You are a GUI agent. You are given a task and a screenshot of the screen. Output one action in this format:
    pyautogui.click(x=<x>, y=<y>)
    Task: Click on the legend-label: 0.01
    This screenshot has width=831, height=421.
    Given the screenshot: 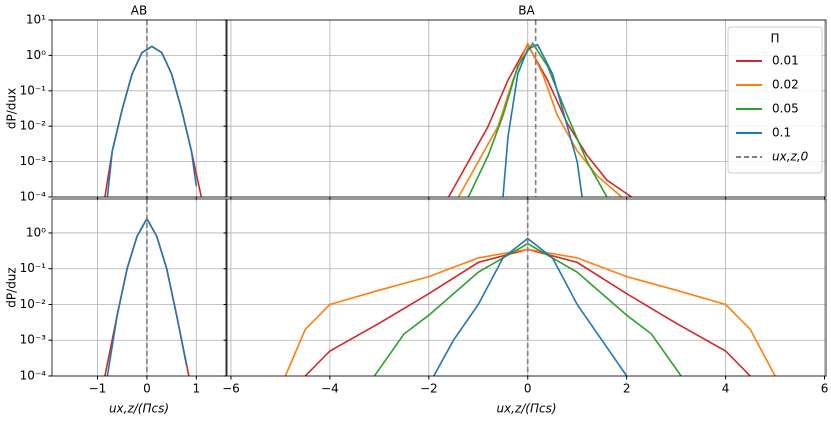 What is the action you would take?
    pyautogui.click(x=785, y=61)
    